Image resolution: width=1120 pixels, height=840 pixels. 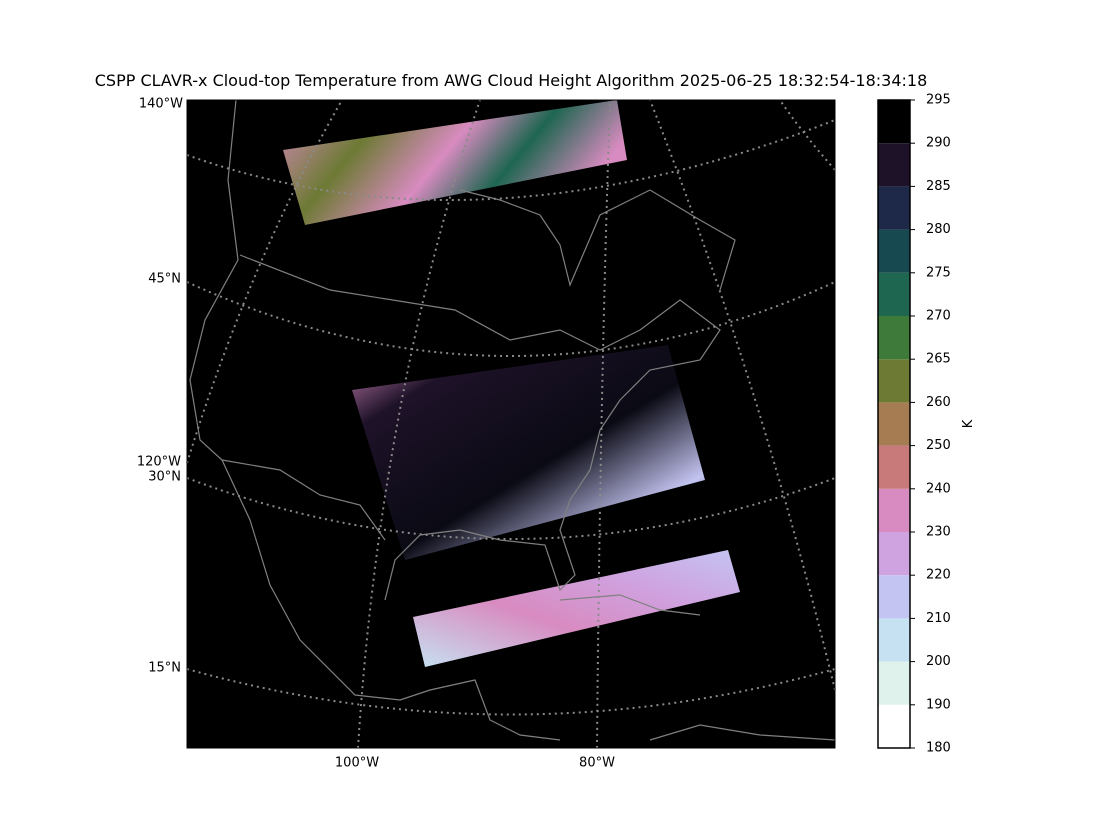 I want to click on map-label: 140°W, so click(x=161, y=104).